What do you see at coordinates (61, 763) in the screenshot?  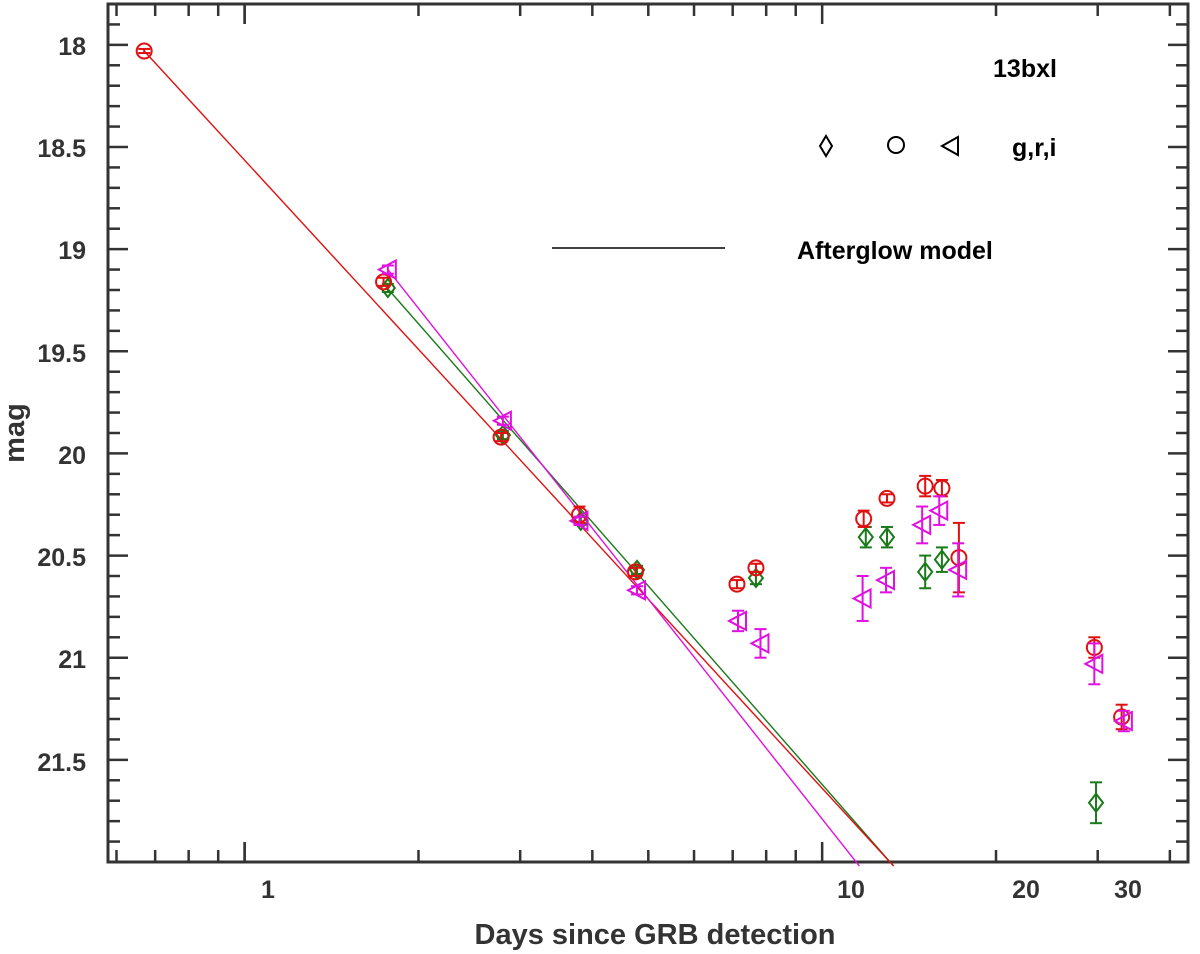 I see `y-tick-label: 21.5` at bounding box center [61, 763].